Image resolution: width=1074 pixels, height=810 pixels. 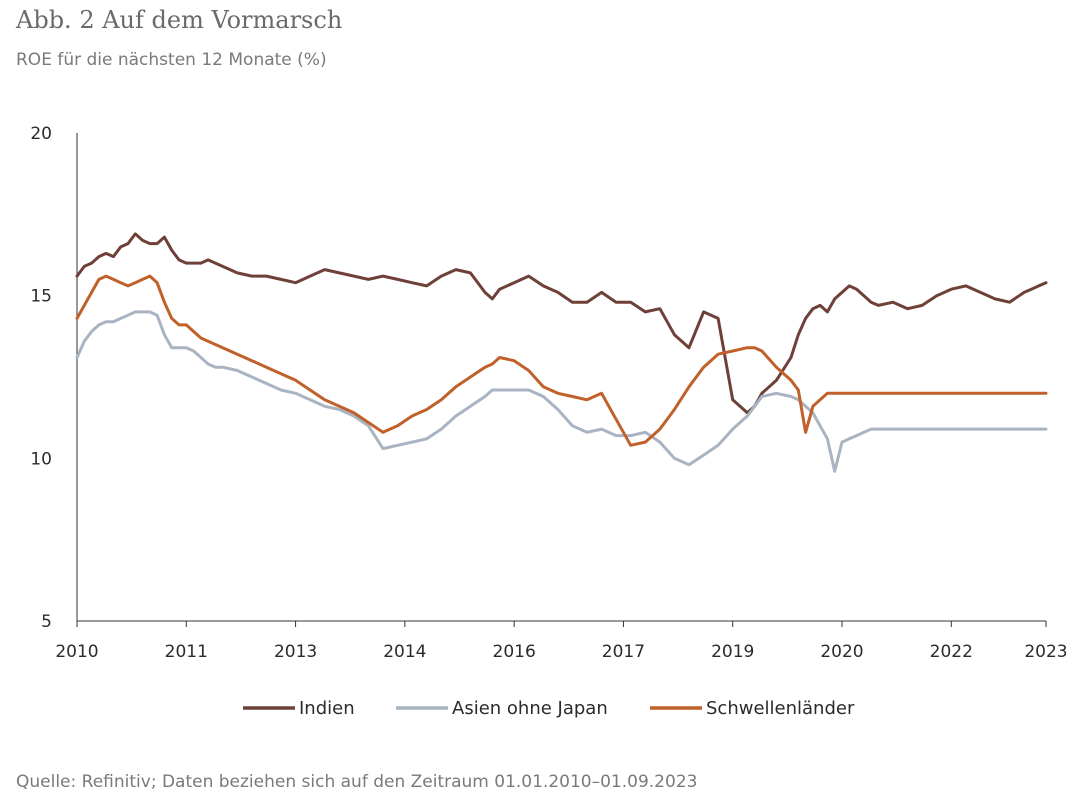 I want to click on x-tick-label: 2023, so click(x=1045, y=652).